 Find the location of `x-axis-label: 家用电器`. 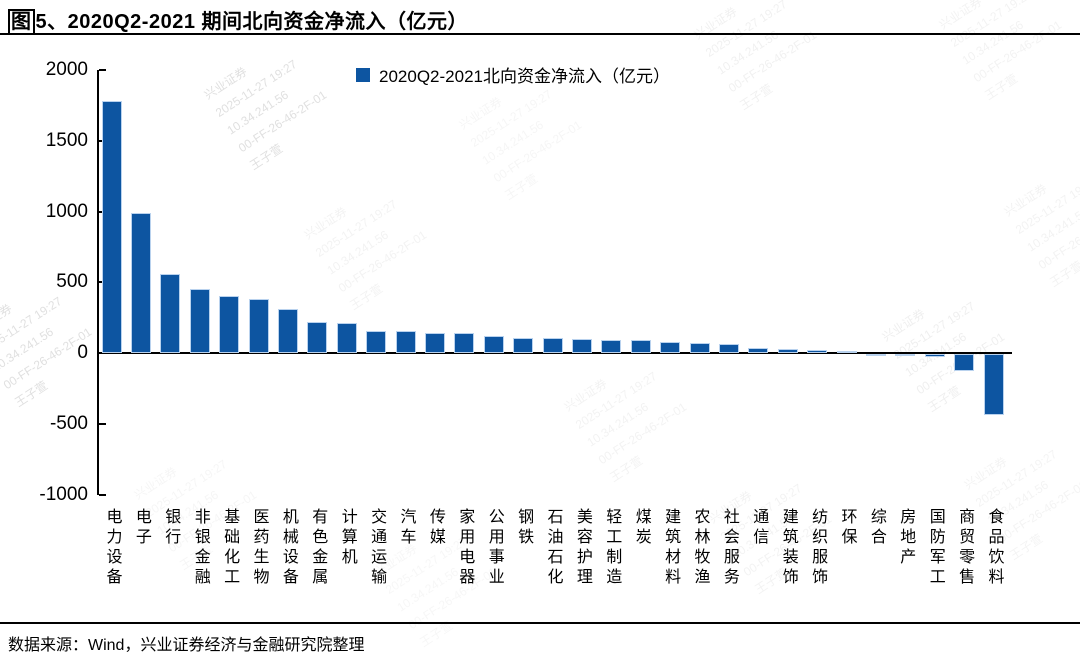

x-axis-label: 家用电器 is located at coordinates (465, 548).